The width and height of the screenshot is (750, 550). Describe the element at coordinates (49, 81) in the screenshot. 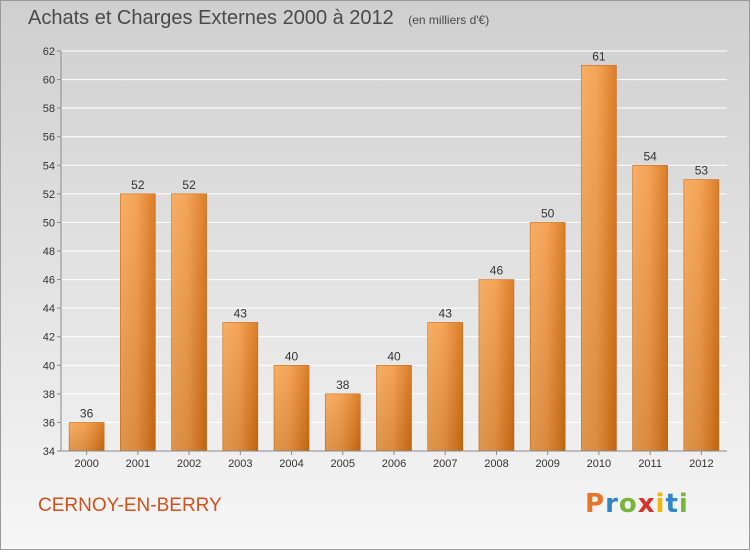

I see `y-tick-label-60: 60` at that location.